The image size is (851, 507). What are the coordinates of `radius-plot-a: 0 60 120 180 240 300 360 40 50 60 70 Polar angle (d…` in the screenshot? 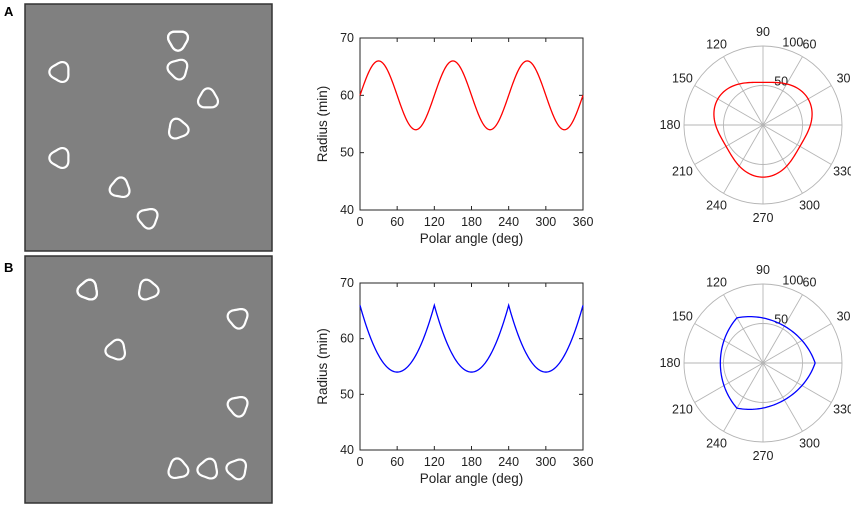 It's located at (454, 138).